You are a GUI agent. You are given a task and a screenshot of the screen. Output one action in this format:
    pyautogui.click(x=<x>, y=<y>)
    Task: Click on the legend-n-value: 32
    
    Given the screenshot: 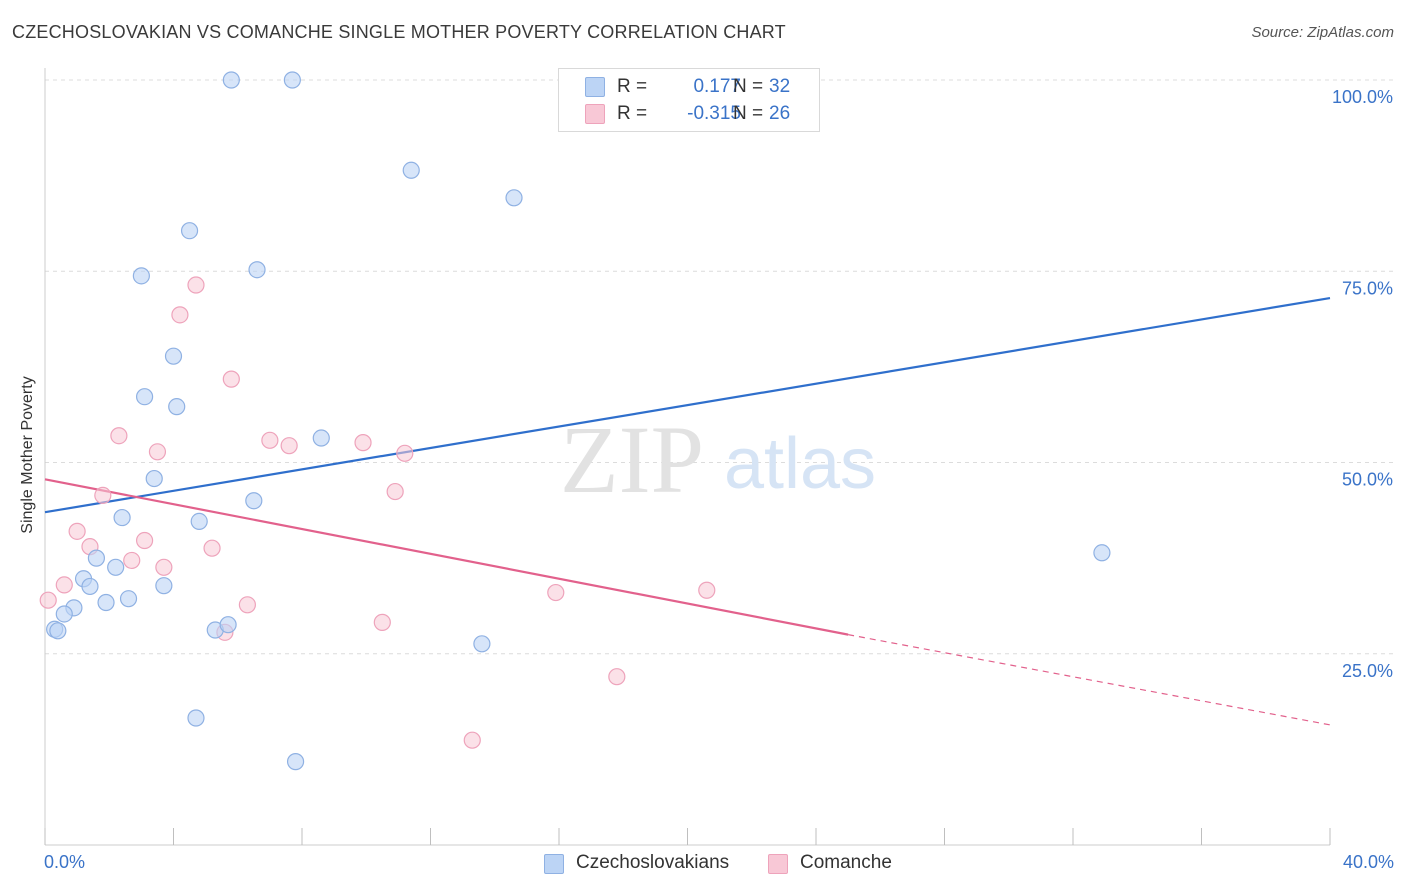 What is the action you would take?
    pyautogui.click(x=780, y=86)
    